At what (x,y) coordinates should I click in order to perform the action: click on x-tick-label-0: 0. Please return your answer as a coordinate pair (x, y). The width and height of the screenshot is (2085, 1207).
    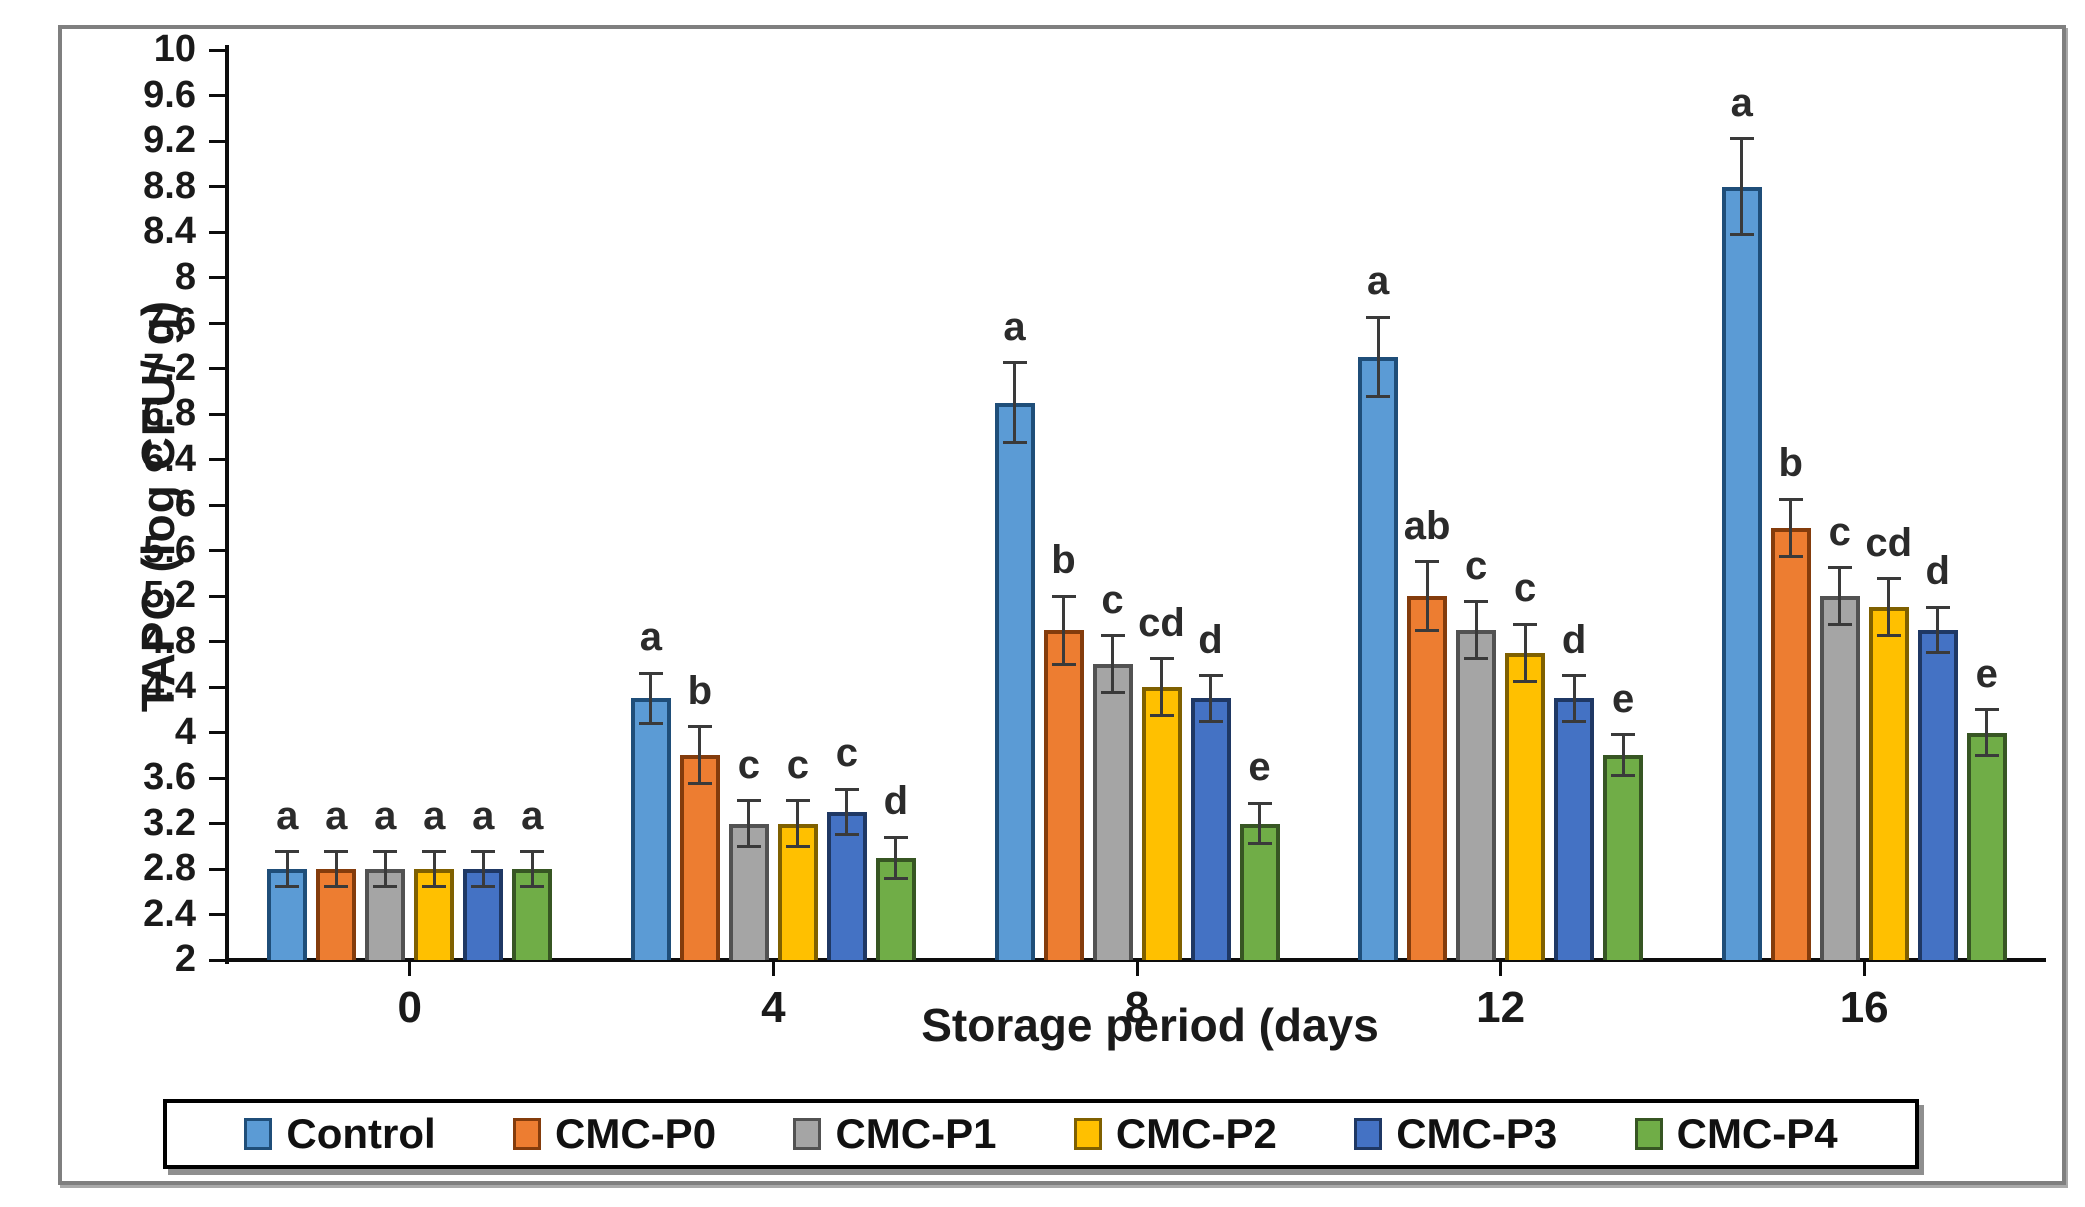
    Looking at the image, I should click on (410, 1007).